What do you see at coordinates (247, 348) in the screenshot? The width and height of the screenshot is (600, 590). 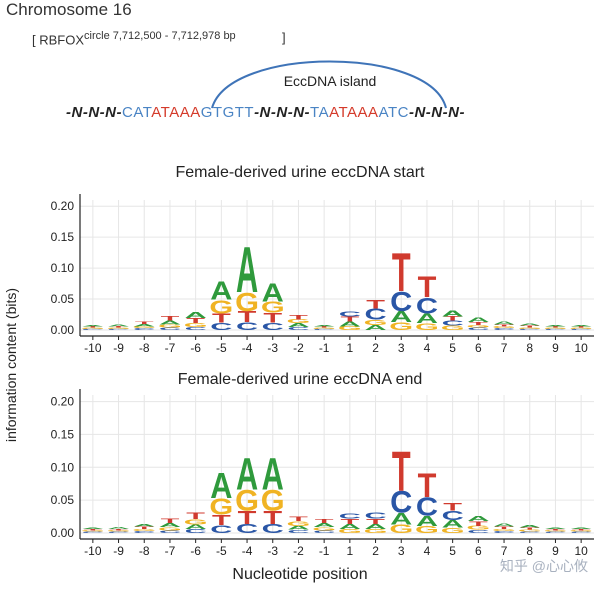 I see `x-tick-label: -4` at bounding box center [247, 348].